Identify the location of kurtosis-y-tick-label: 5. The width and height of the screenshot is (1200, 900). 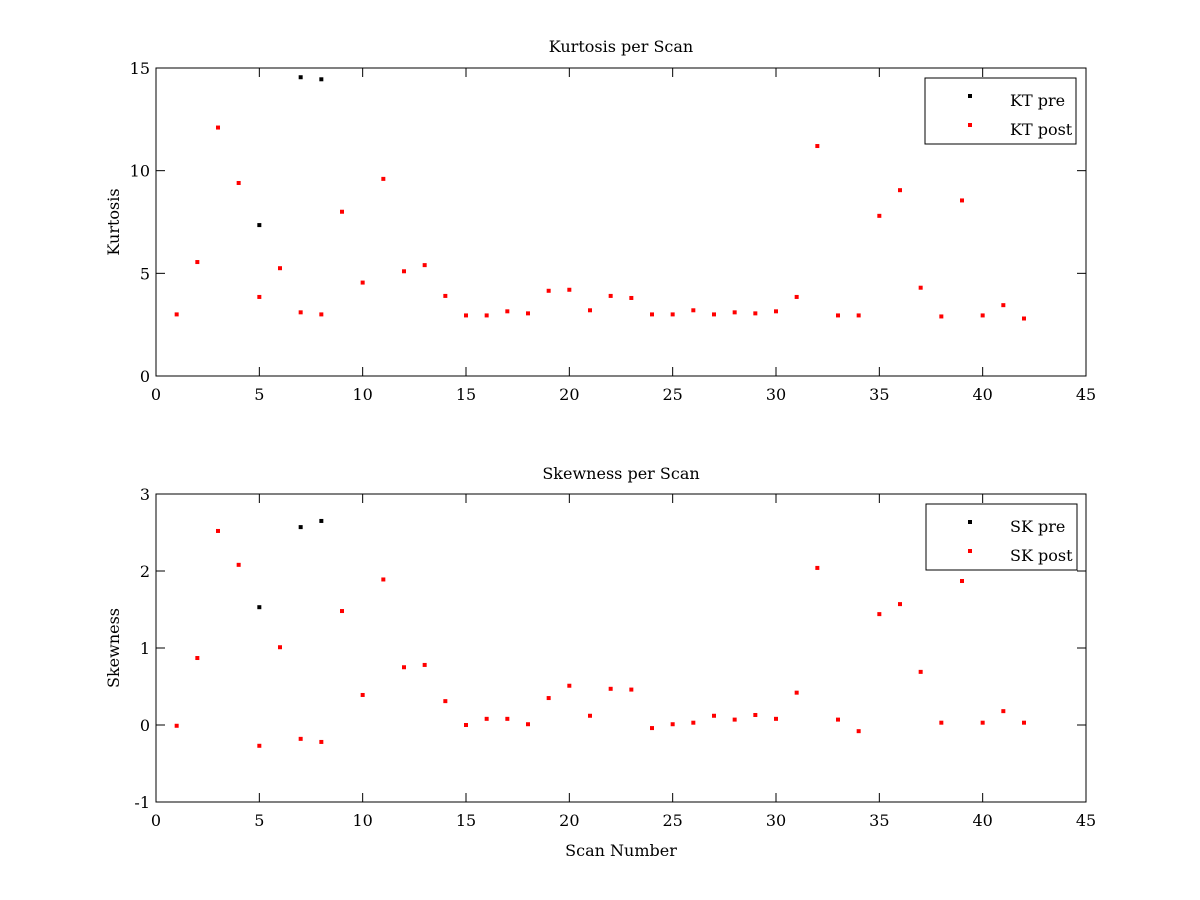
(145, 273).